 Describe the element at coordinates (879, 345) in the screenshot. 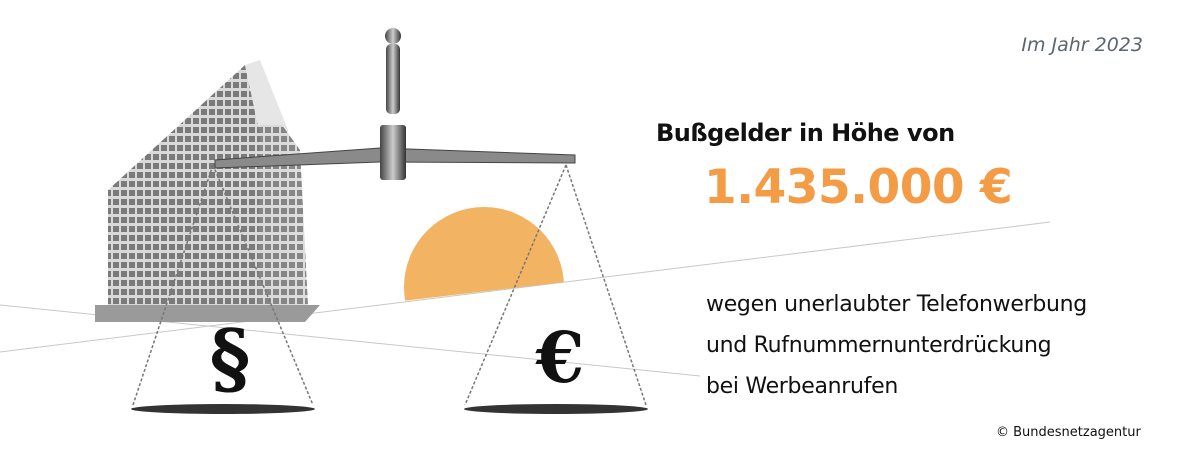

I see `description-line: und Rufnummernunterdrückung` at that location.